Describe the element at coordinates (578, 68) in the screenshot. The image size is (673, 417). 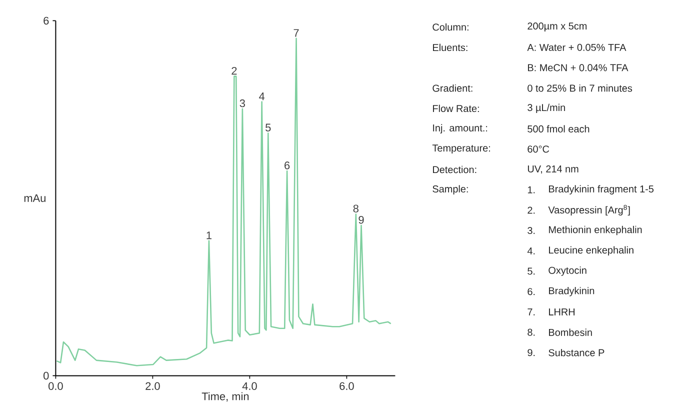
I see `text: B: MeCN + 0.04% TFA` at that location.